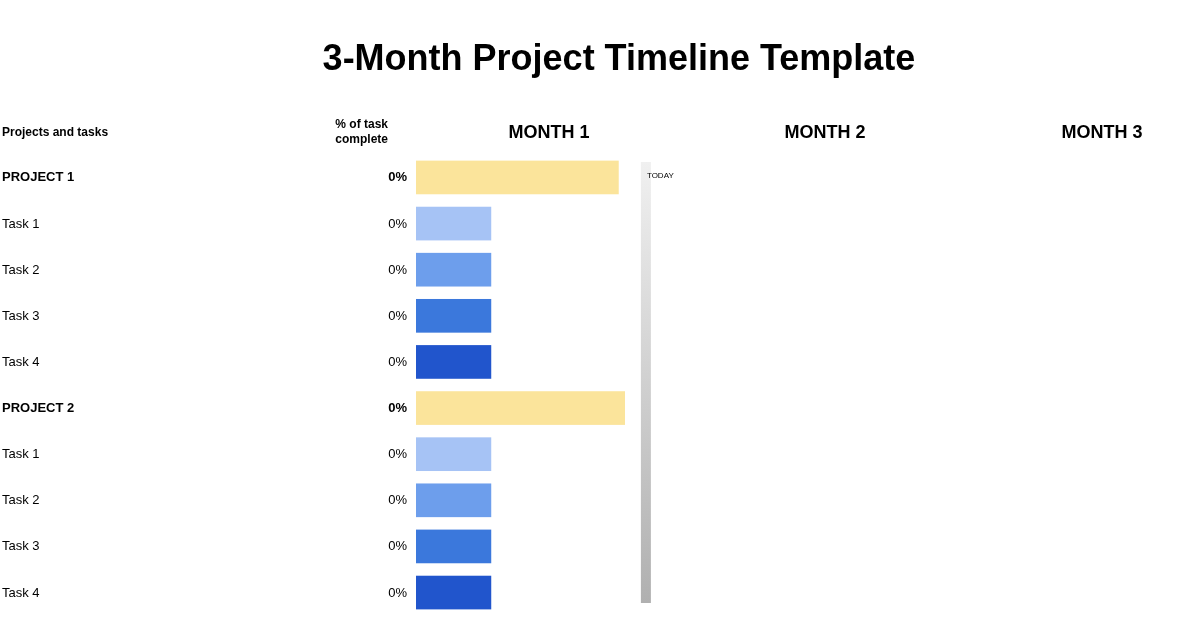  I want to click on text: MONTH 3, so click(1102, 132).